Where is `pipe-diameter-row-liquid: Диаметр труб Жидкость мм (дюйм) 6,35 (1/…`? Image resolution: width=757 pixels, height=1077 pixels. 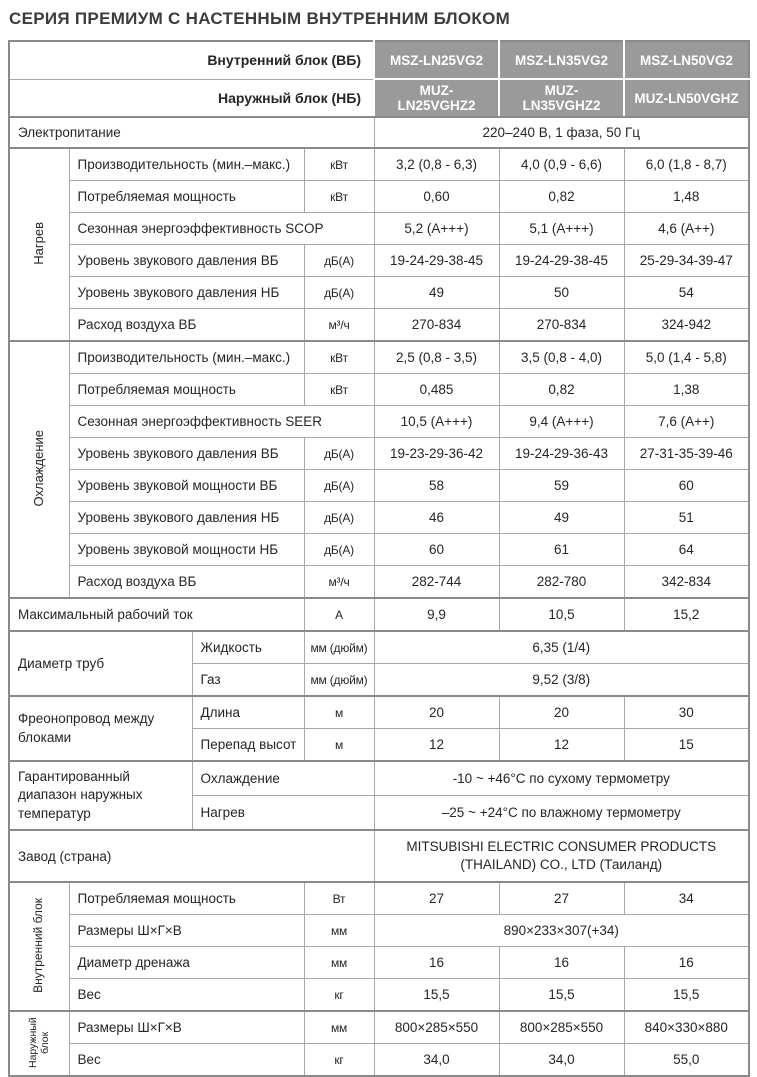
pipe-diameter-row-liquid: Диаметр труб Жидкость мм (дюйм) 6,35 (1/… is located at coordinates (379, 663).